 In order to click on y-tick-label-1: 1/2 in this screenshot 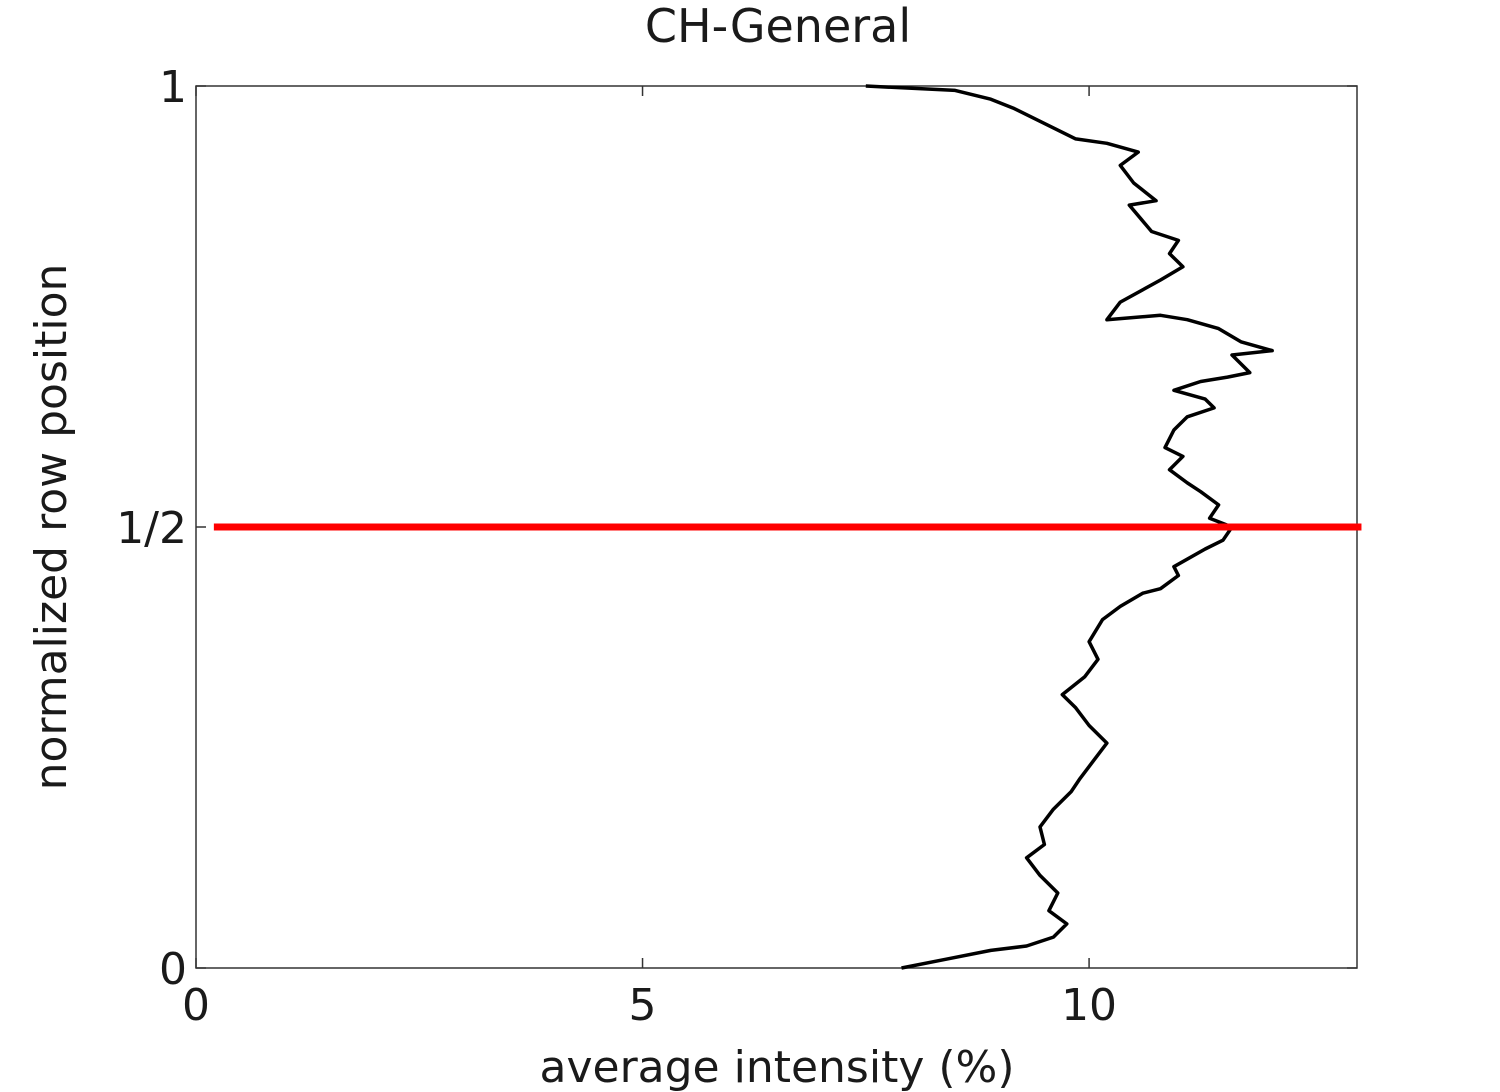, I will do `click(151, 528)`.